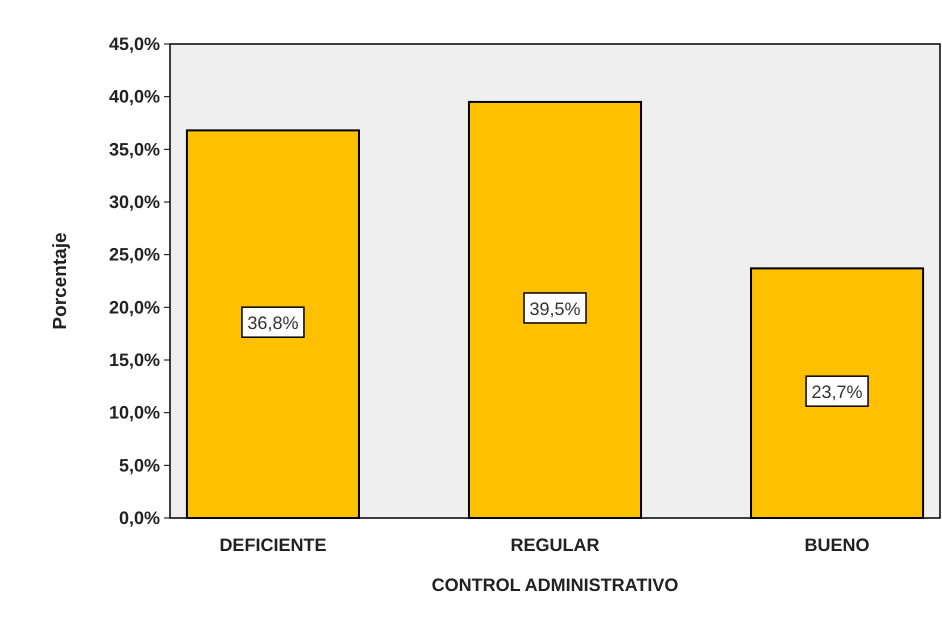 This screenshot has height=626, width=942. I want to click on y-tick-label: 5,0%, so click(139, 465).